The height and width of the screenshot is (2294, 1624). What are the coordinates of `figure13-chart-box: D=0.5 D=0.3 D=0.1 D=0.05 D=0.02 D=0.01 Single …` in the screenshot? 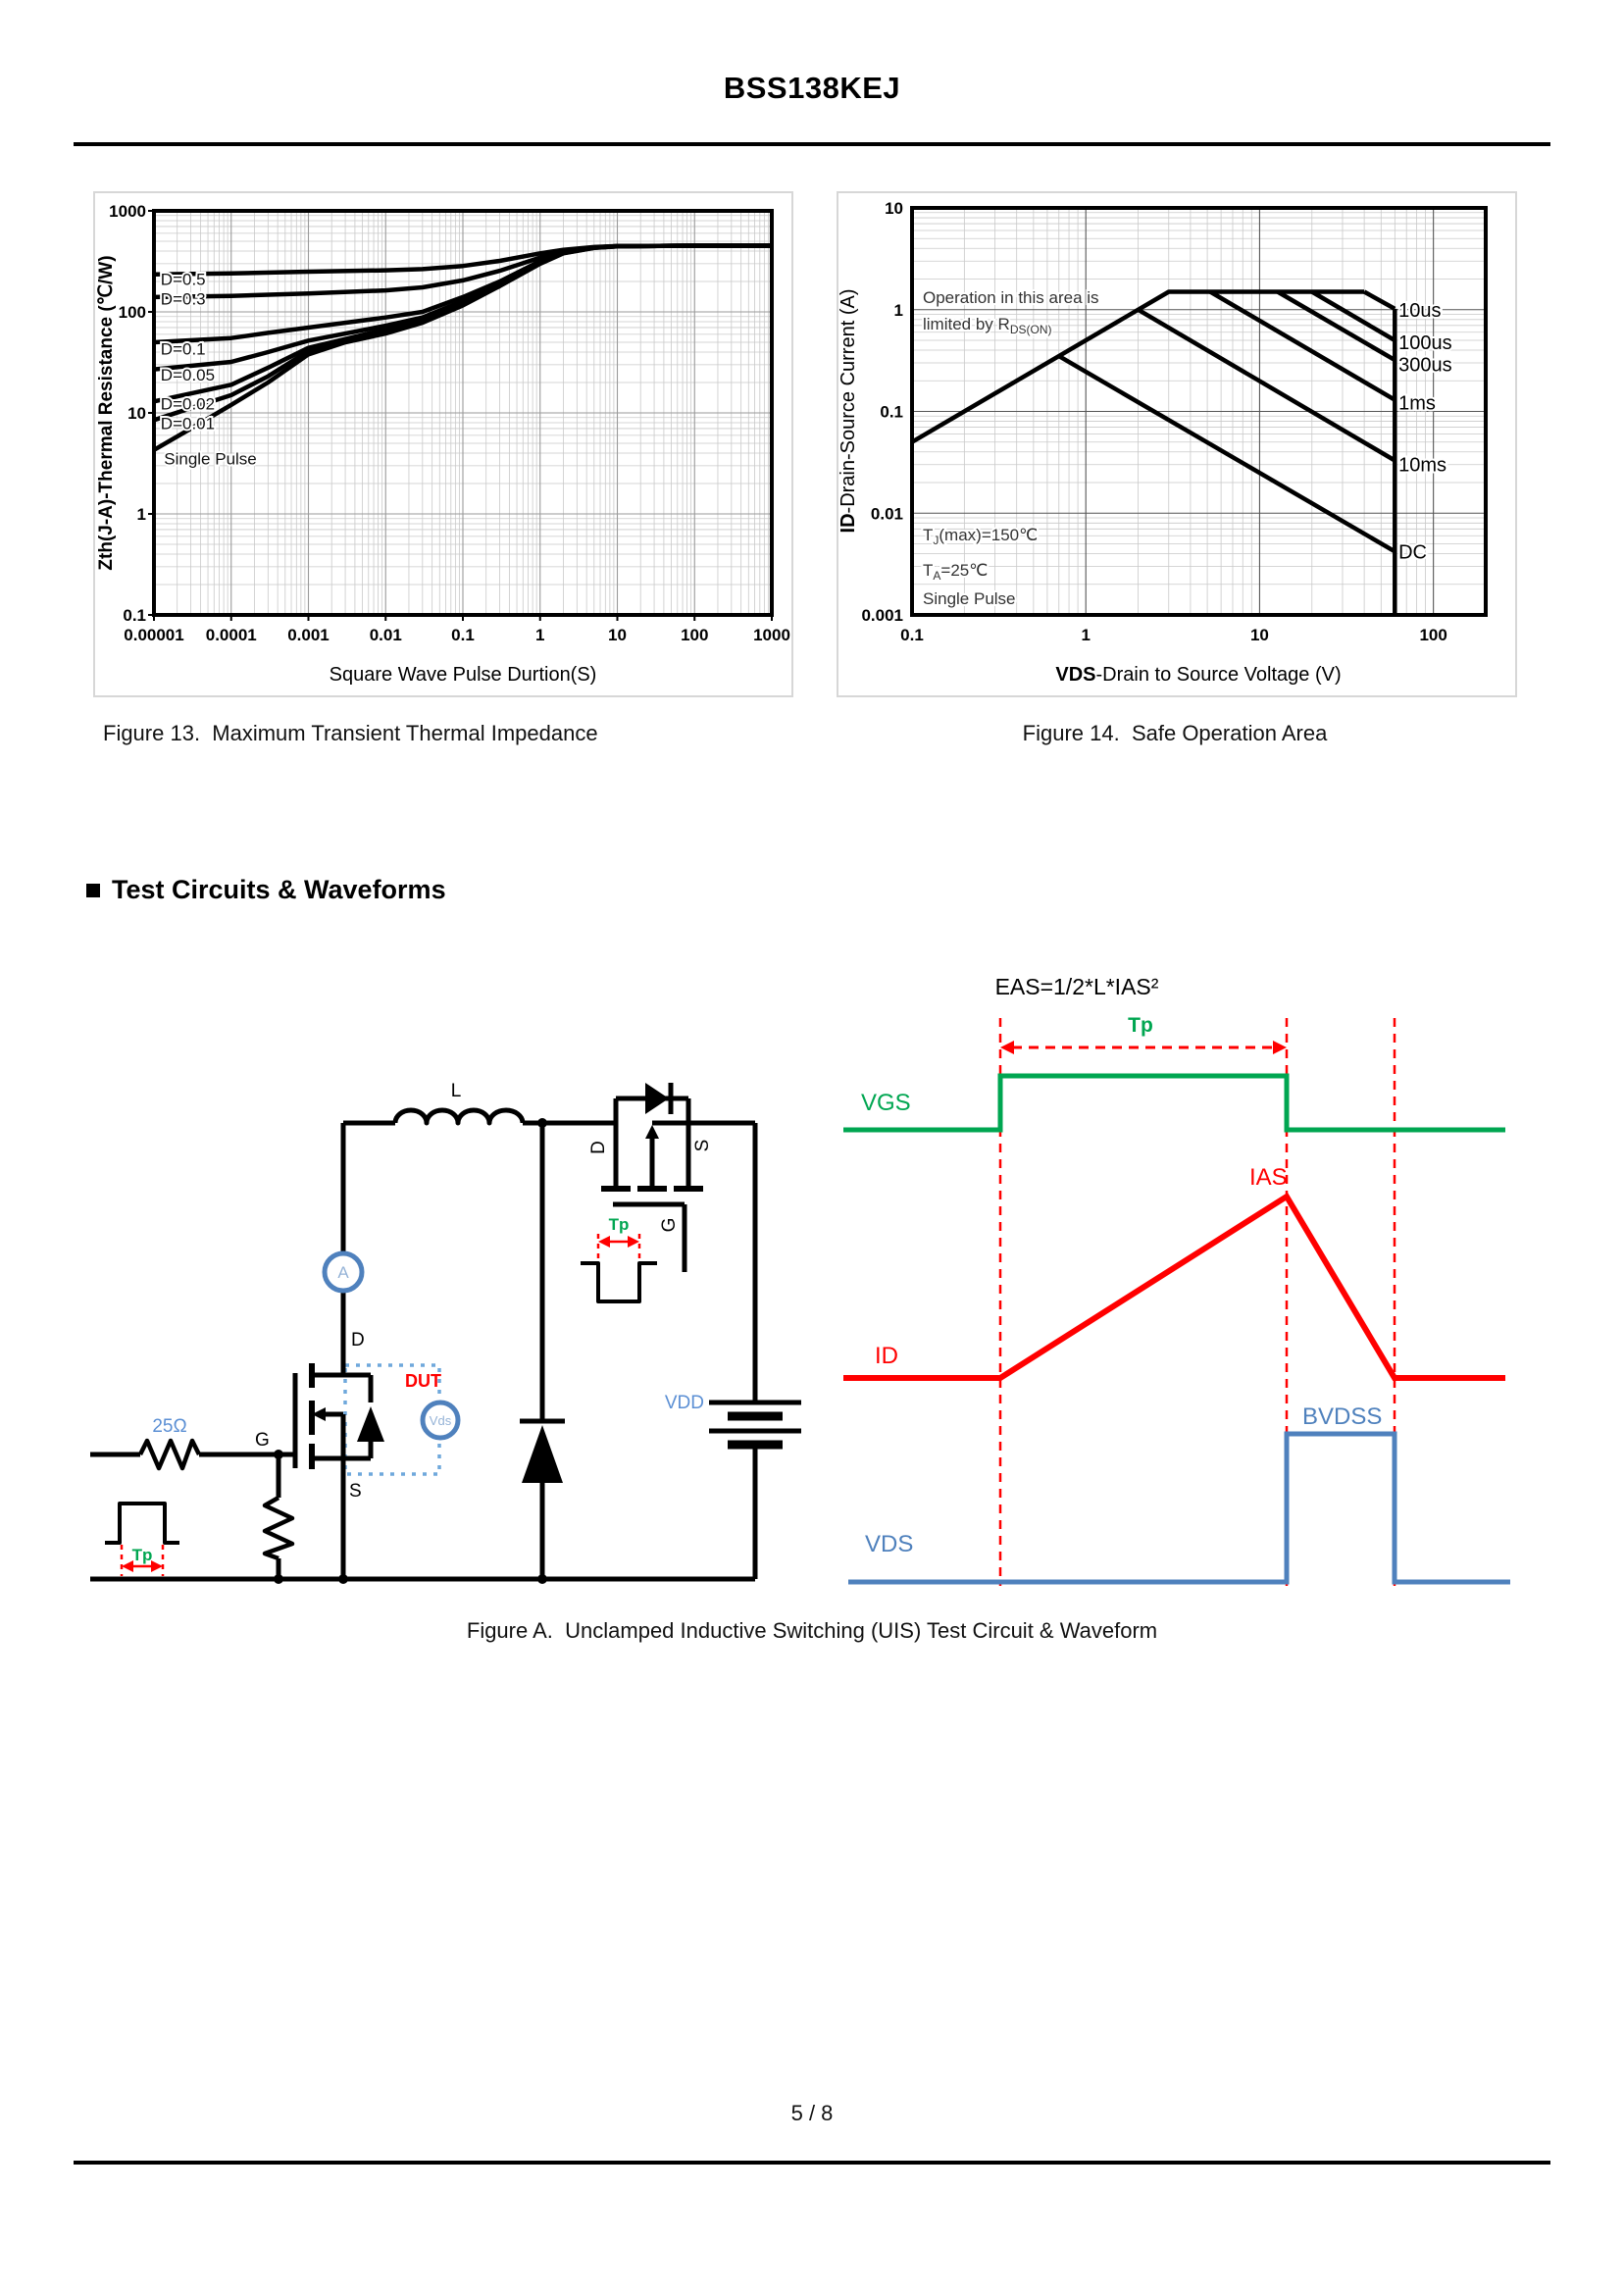 It's located at (443, 444).